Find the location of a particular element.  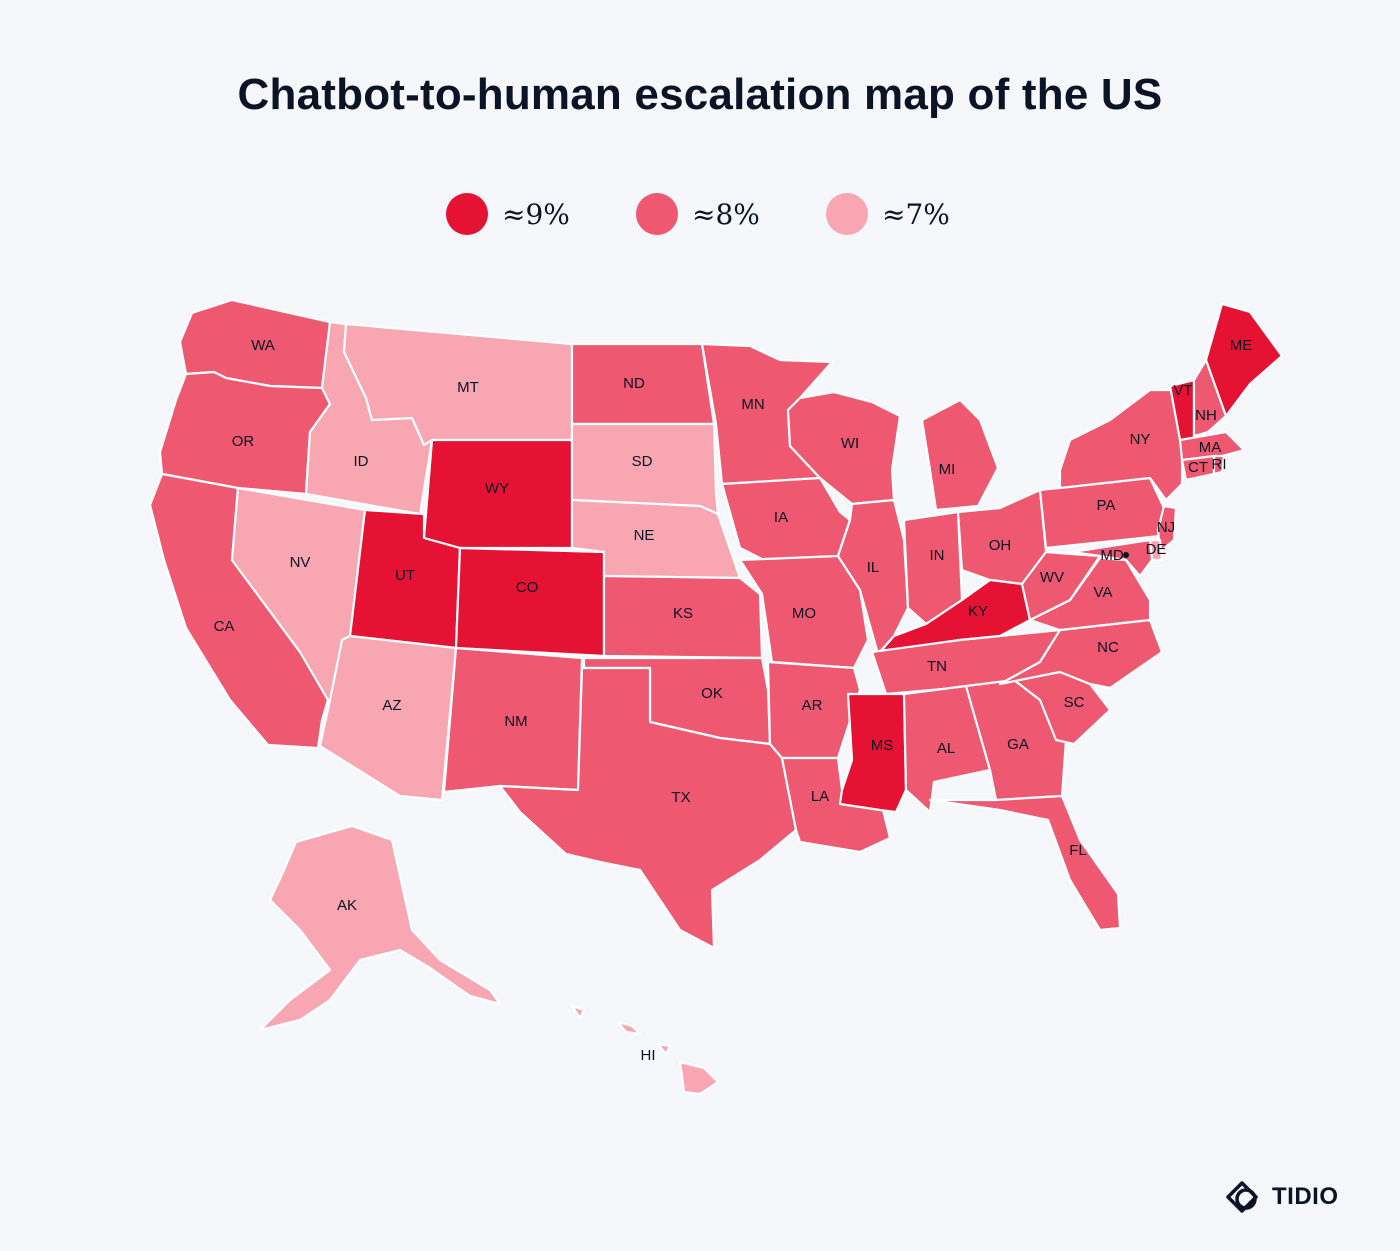

state-label-ct: CT is located at coordinates (1198, 467).